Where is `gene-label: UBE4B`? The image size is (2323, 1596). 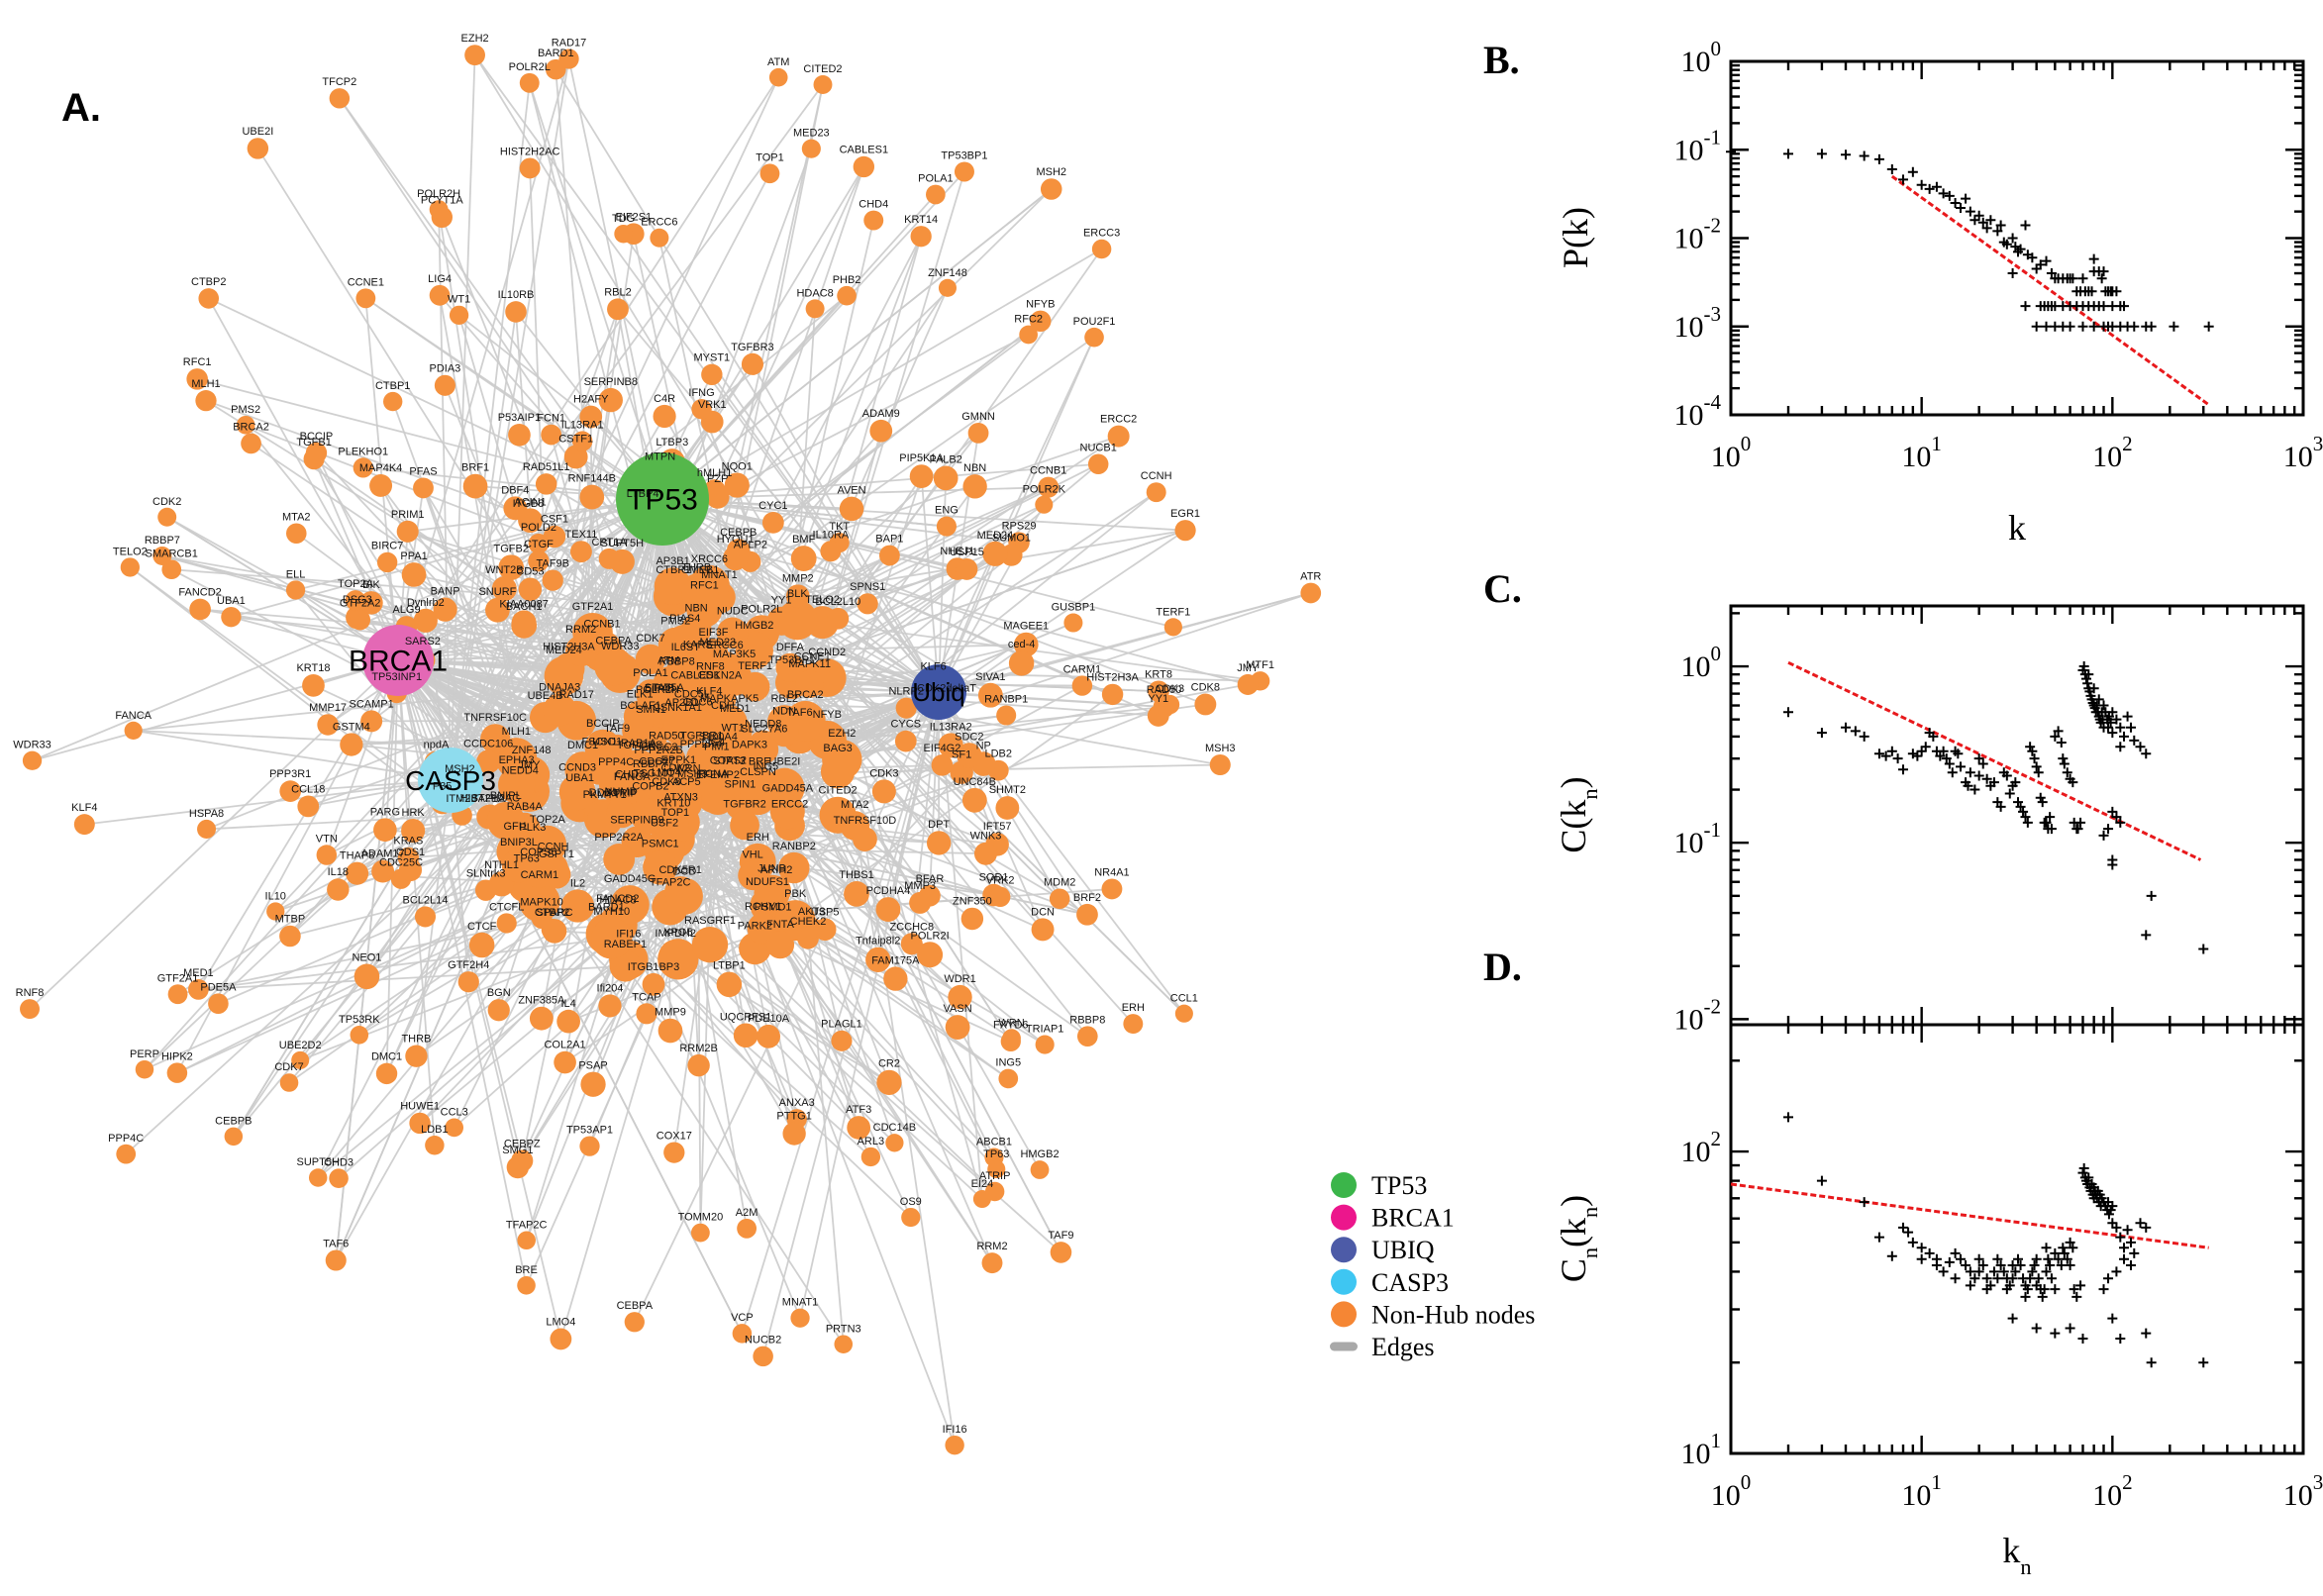 gene-label: UBE4B is located at coordinates (546, 696).